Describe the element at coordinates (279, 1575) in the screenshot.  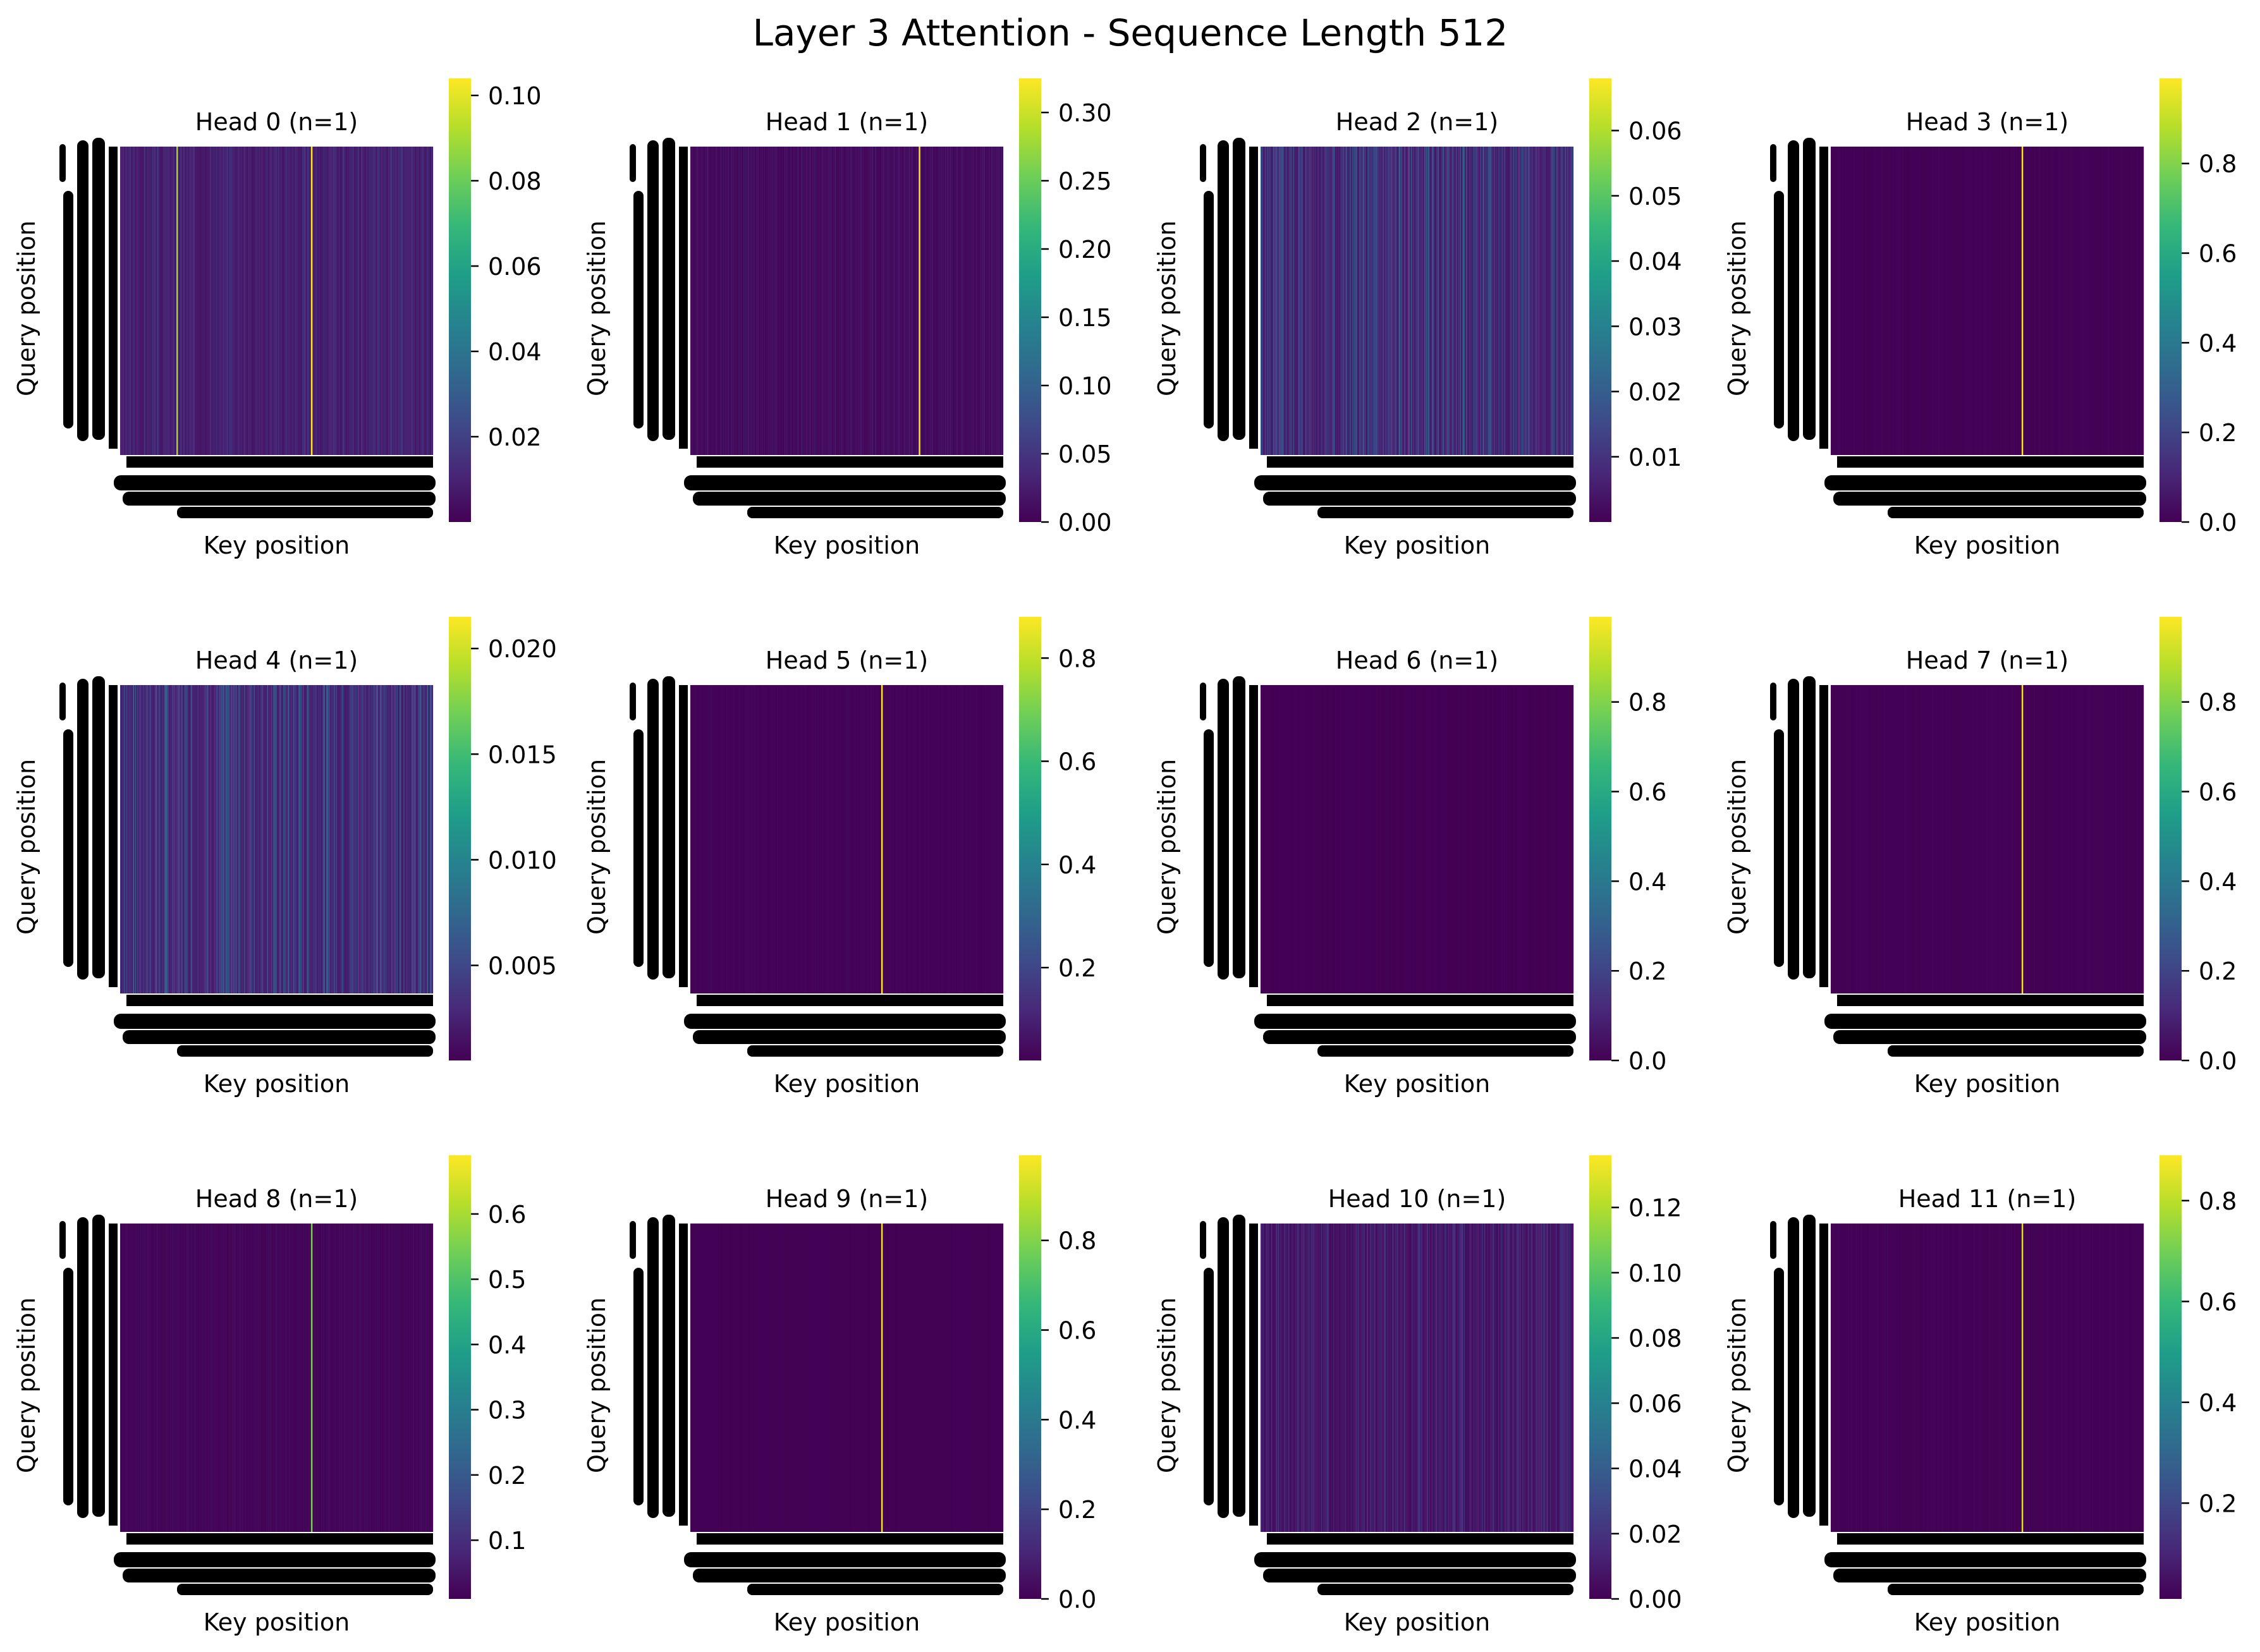
I see `x-tick-band` at that location.